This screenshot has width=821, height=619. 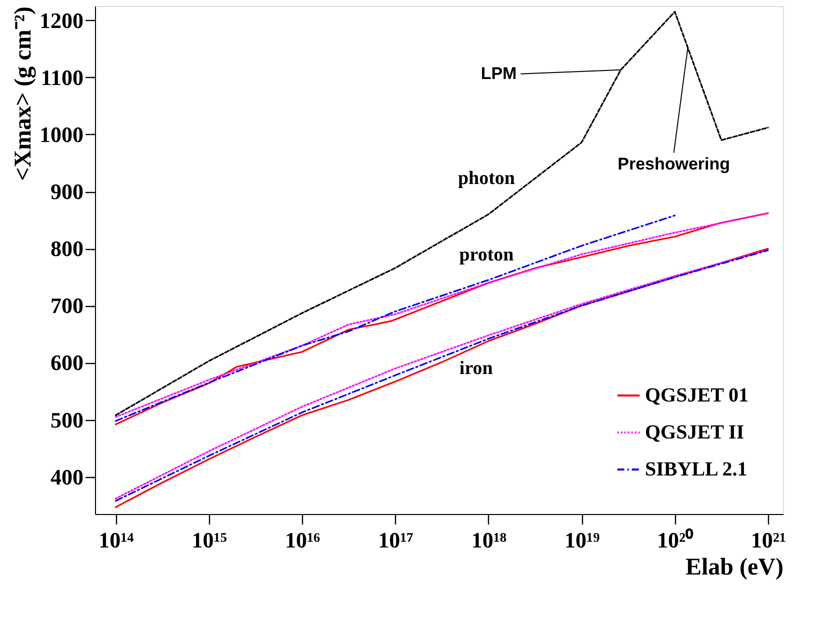 What do you see at coordinates (23, 93) in the screenshot?
I see `y-axis-title: <Xmax> (g cm⁻²)` at bounding box center [23, 93].